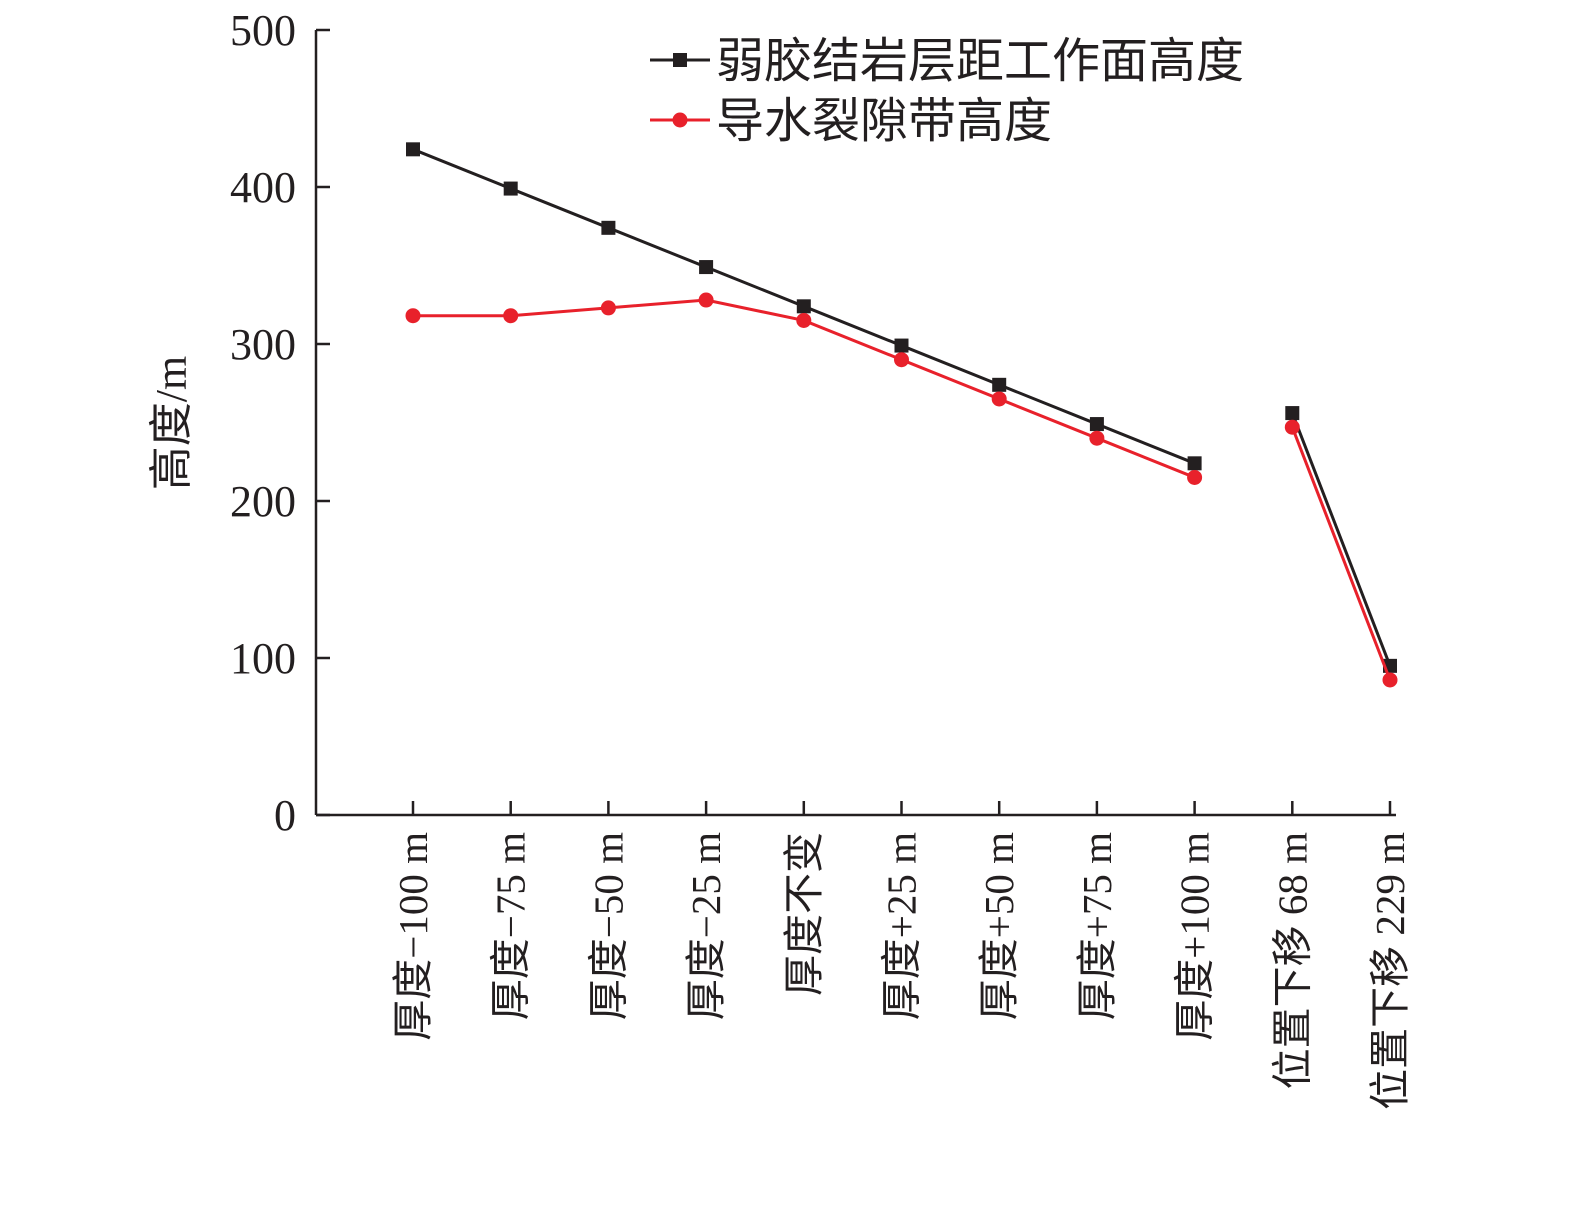 The width and height of the screenshot is (1575, 1207). I want to click on y-tick-label: 0, so click(285, 815).